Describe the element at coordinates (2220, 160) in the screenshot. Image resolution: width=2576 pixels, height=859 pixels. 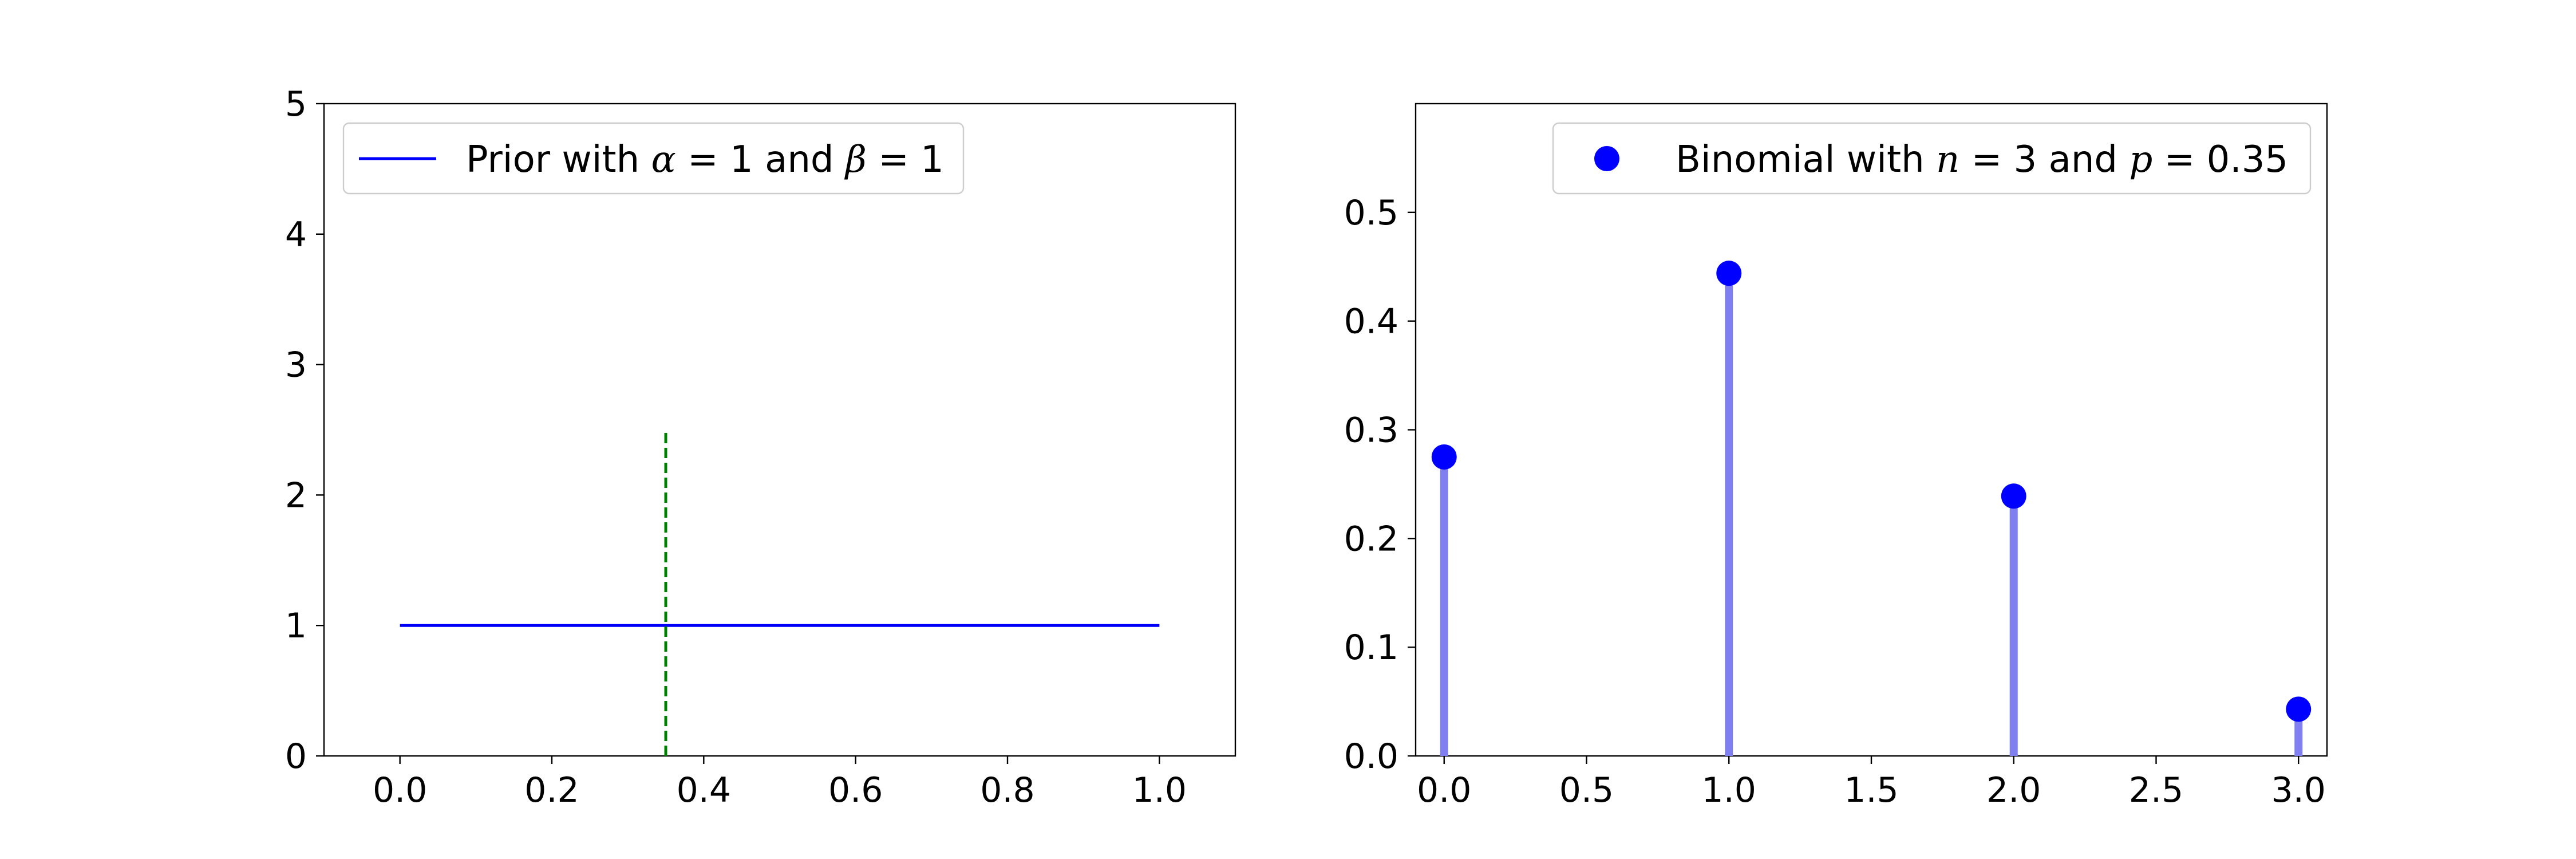
I see `legend-label-part: = 0.35` at that location.